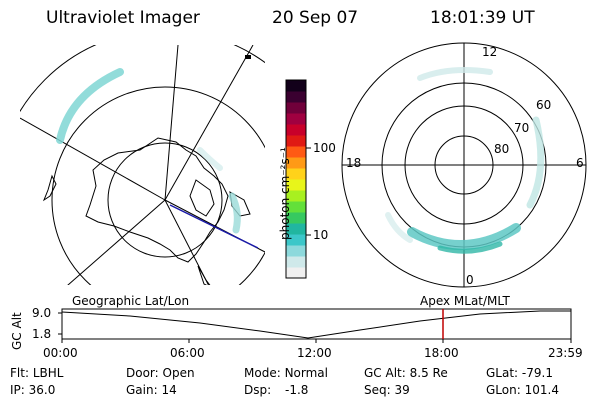 This screenshot has height=400, width=600. I want to click on x-tick-label: 18:00, so click(441, 353).